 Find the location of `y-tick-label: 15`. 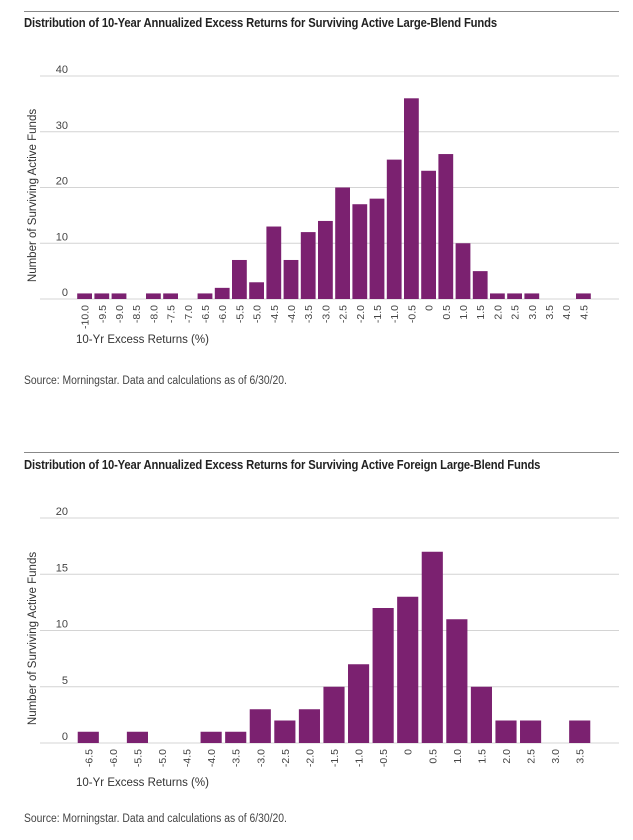

y-tick-label: 15 is located at coordinates (62, 568).